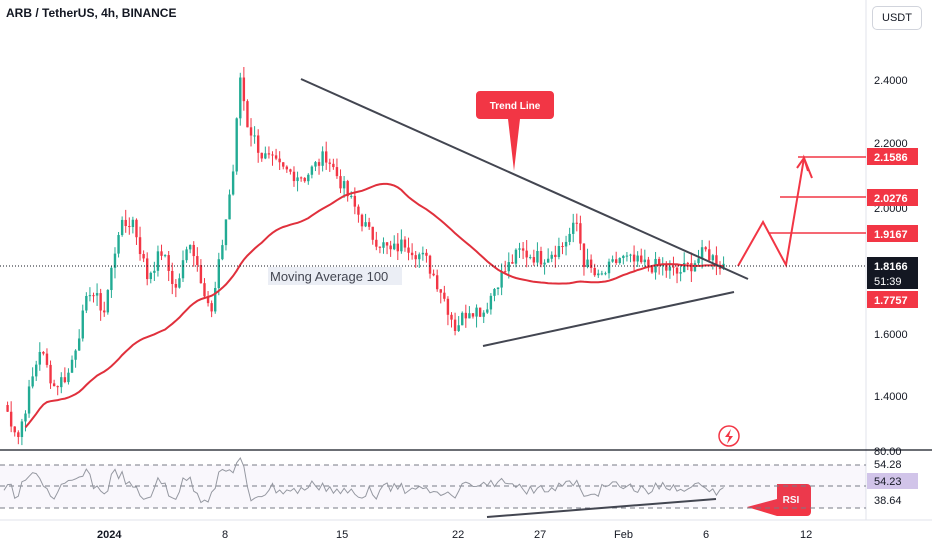 The width and height of the screenshot is (932, 555). Describe the element at coordinates (515, 131) in the screenshot. I see `trend-line-callout` at that location.